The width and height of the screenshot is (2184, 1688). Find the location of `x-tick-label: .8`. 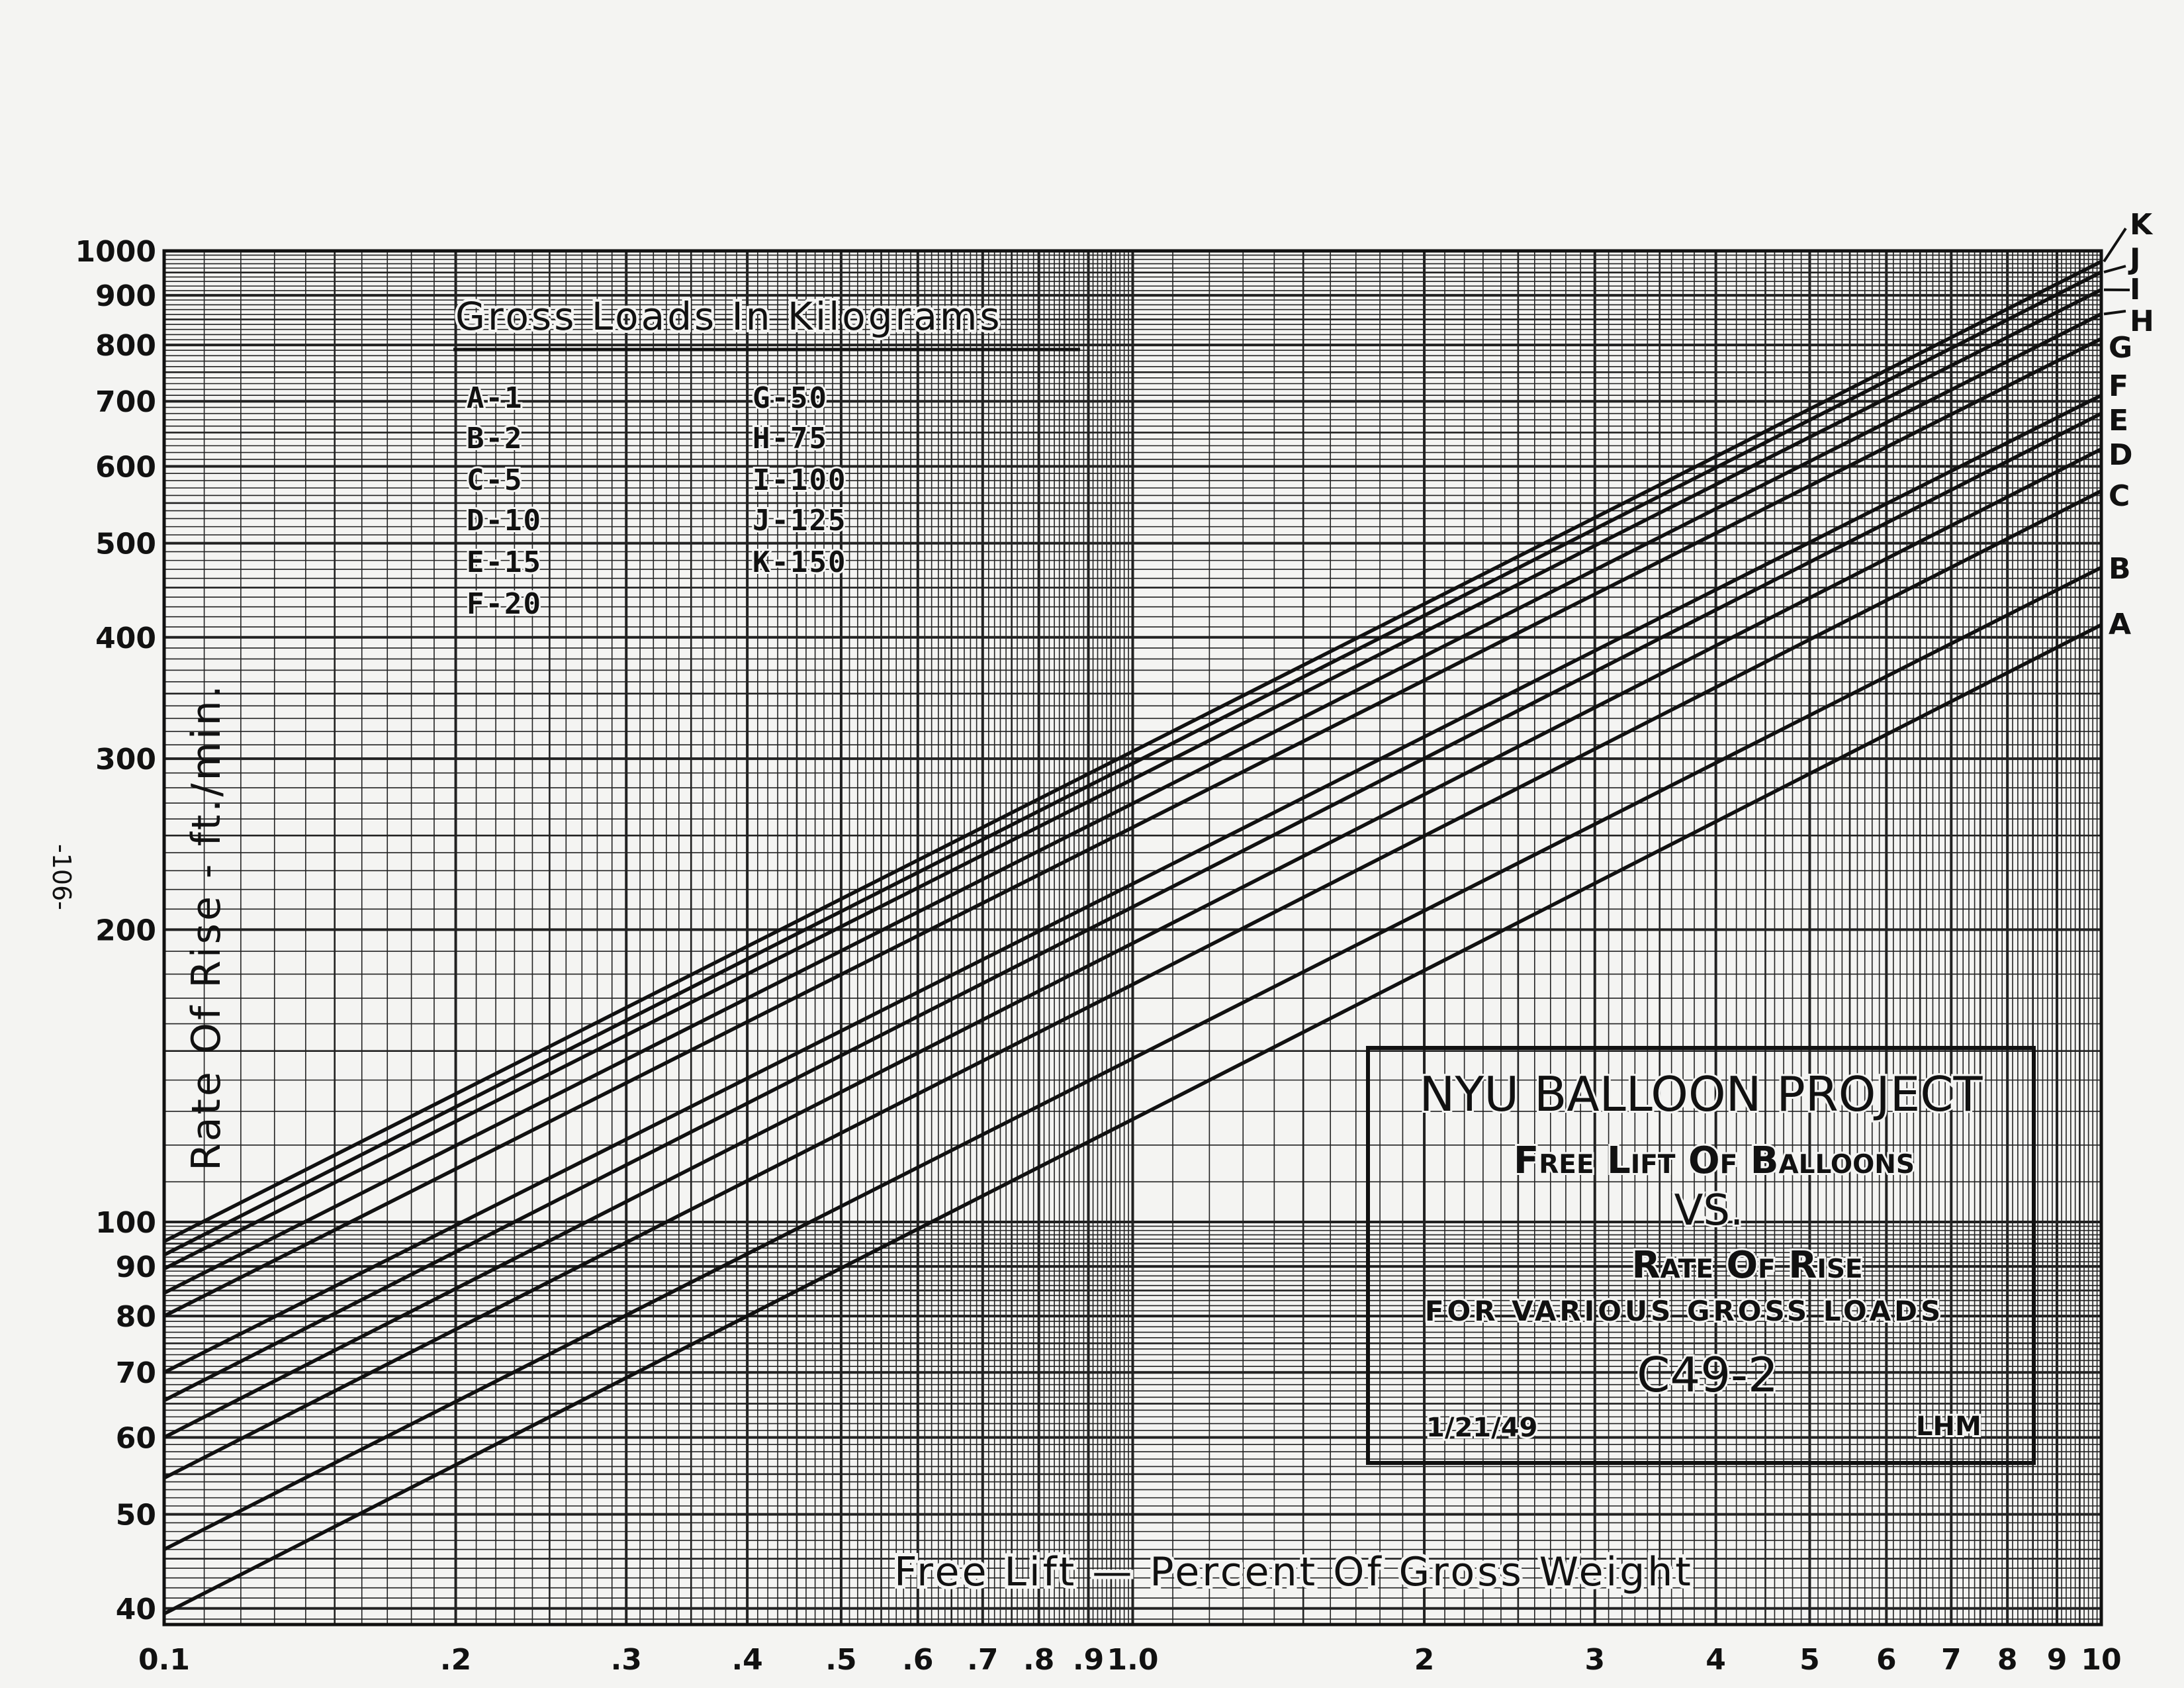

x-tick-label: .8 is located at coordinates (1038, 1660).